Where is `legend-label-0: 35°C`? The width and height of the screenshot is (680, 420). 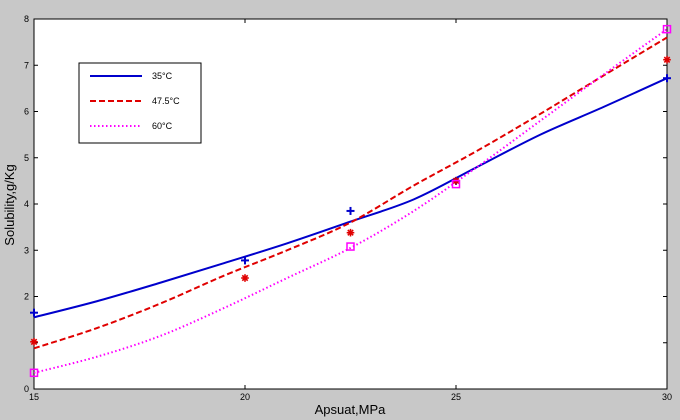 legend-label-0: 35°C is located at coordinates (162, 76).